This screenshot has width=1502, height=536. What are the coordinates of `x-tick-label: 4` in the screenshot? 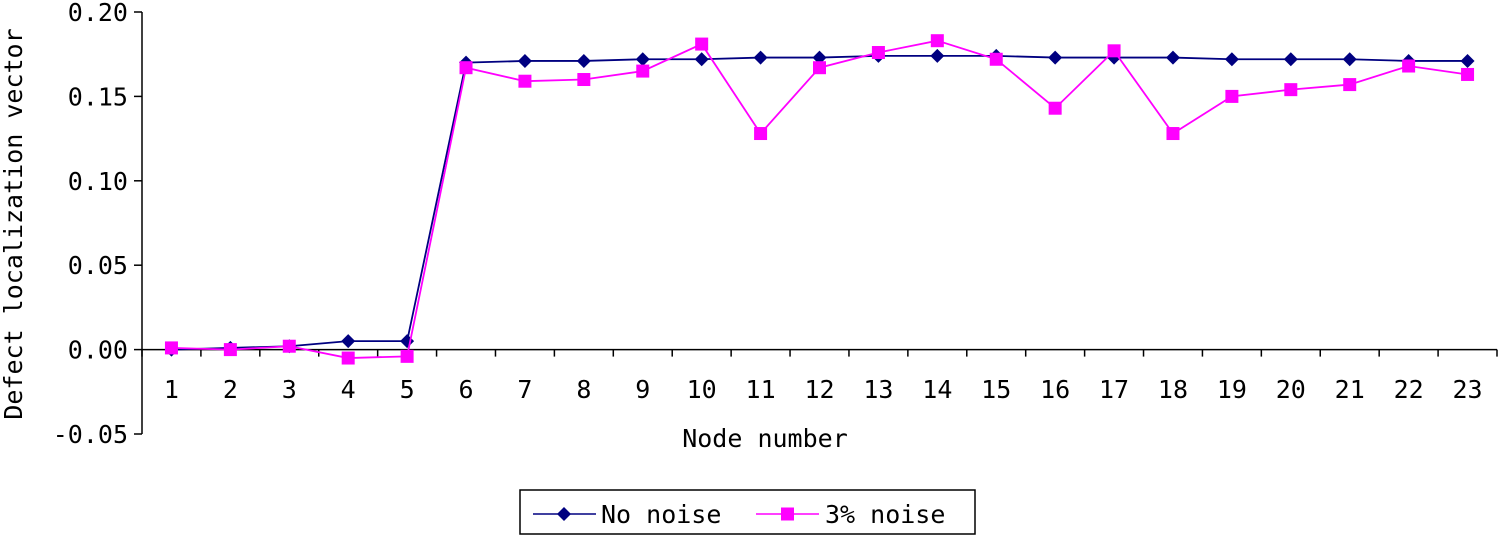 It's located at (348, 389).